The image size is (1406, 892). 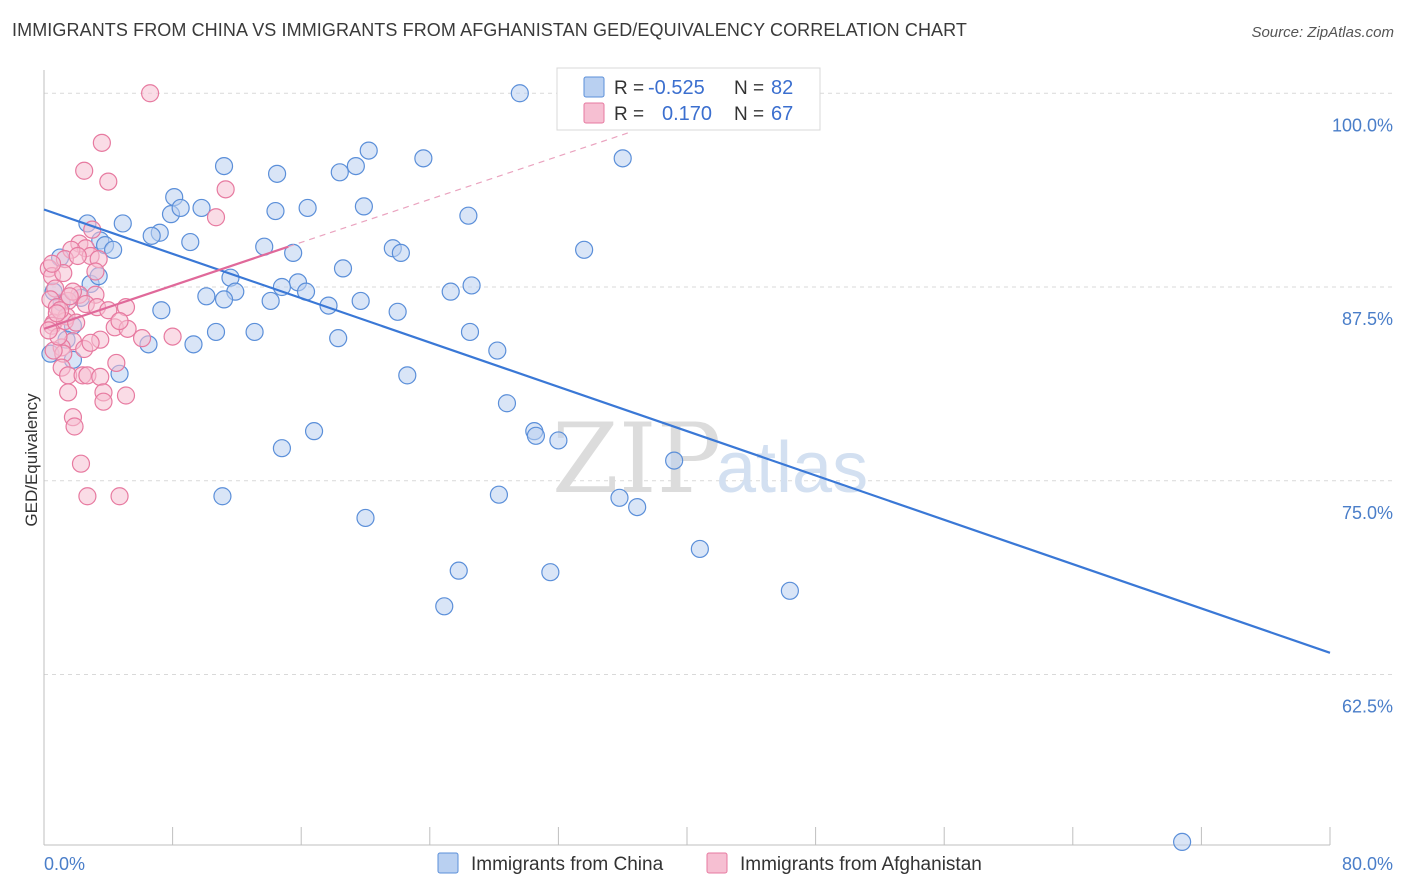 What do you see at coordinates (594, 113) in the screenshot?
I see `legend-stats-swatch-afghanistan` at bounding box center [594, 113].